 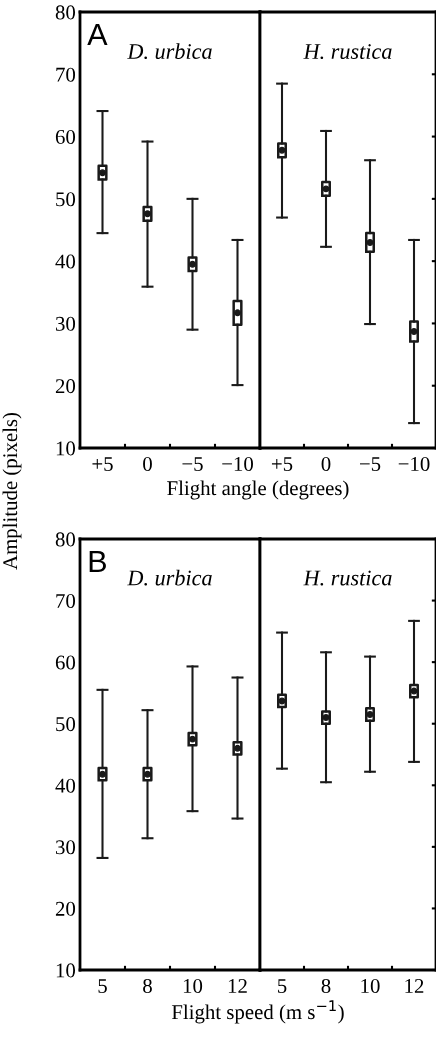 I want to click on y-axis-title: Amplitude (pixels), so click(x=12, y=491).